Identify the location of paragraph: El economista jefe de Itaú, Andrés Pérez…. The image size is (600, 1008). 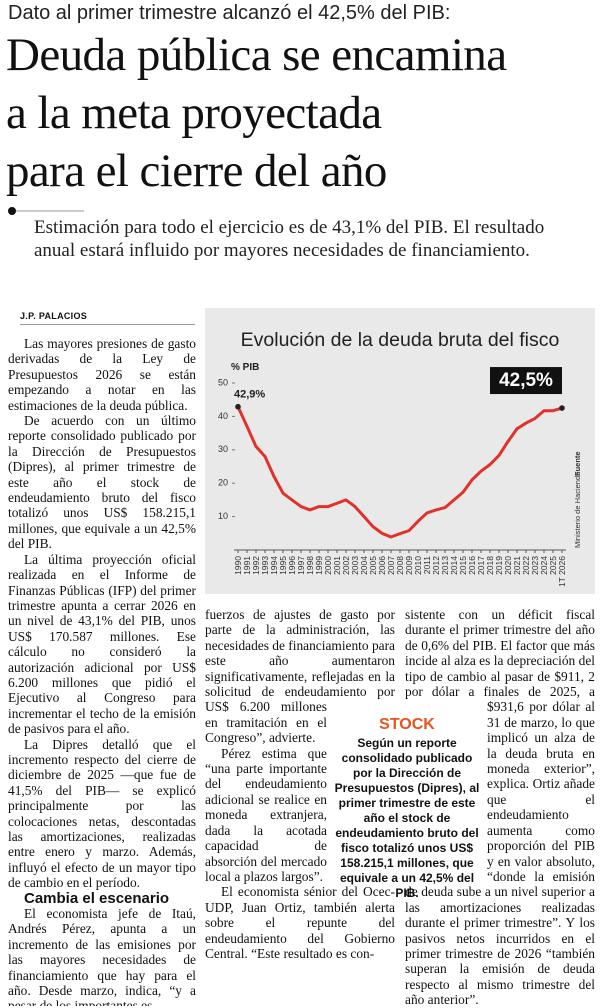
(102, 956).